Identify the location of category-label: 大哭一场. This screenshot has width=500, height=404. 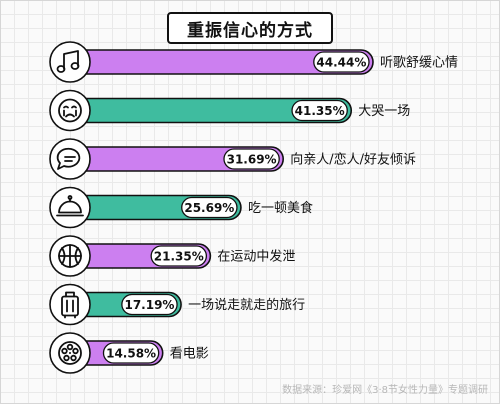
(384, 111).